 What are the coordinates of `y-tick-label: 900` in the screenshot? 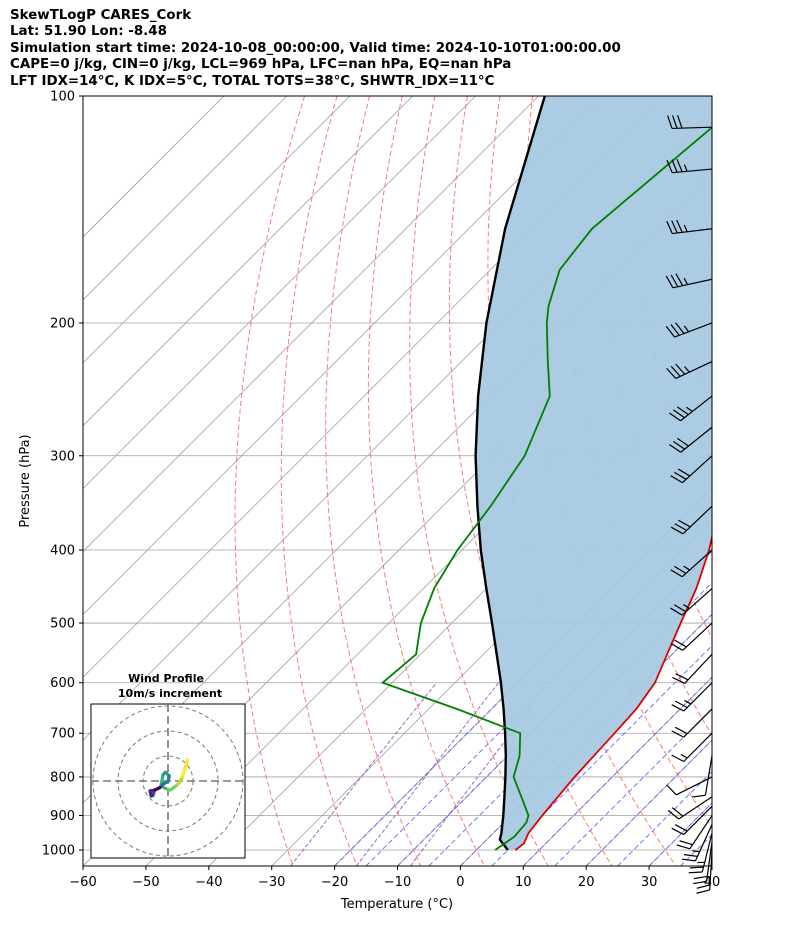 It's located at (62, 816).